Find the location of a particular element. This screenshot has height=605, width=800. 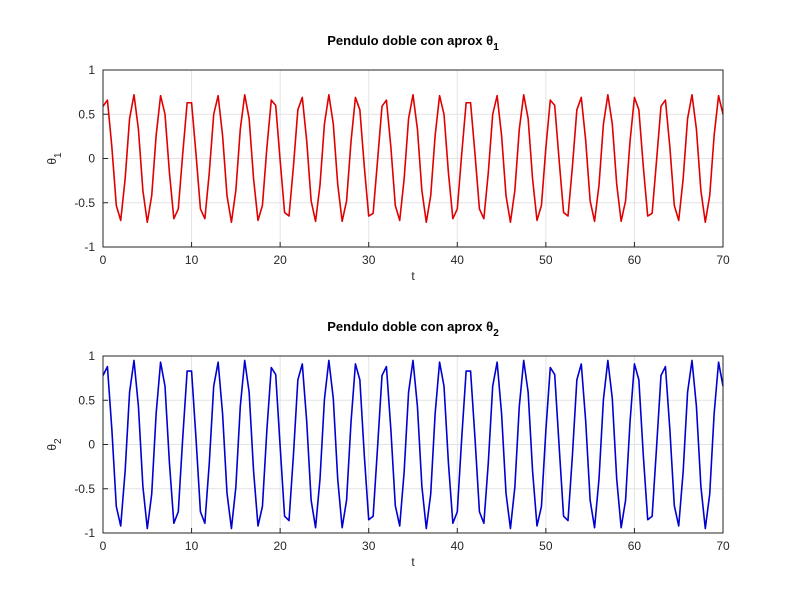

title-subscript: 2 is located at coordinates (496, 333).